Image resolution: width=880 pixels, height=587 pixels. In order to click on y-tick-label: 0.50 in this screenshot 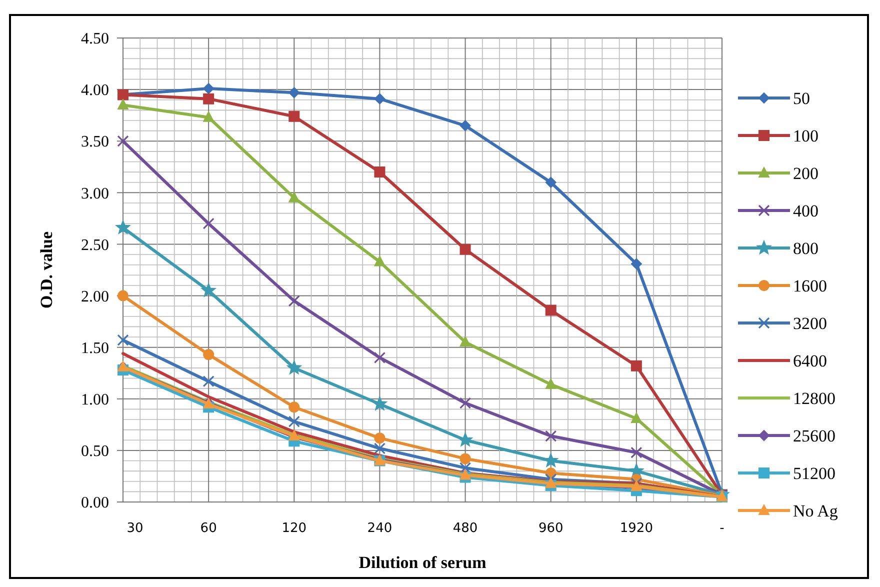, I will do `click(95, 451)`.